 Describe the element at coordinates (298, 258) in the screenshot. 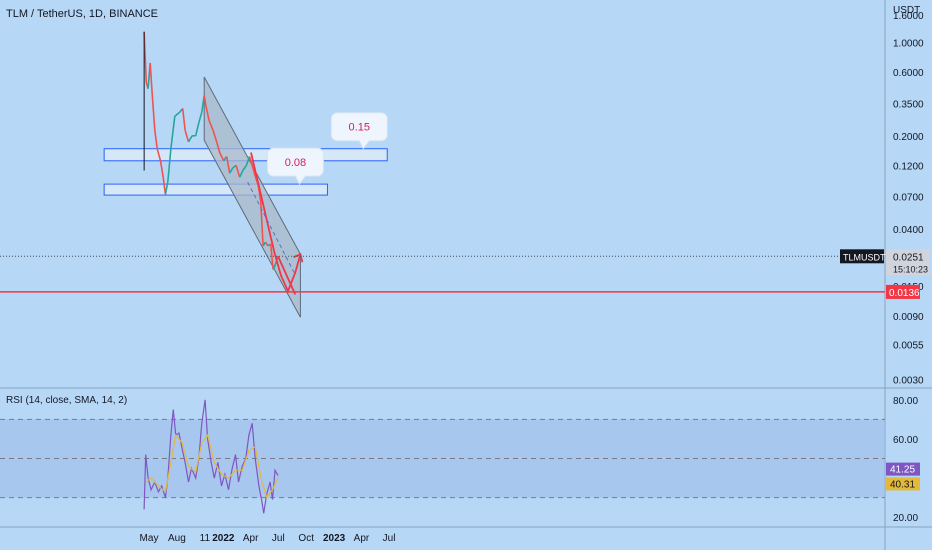

I see `projection-arrowhead` at that location.